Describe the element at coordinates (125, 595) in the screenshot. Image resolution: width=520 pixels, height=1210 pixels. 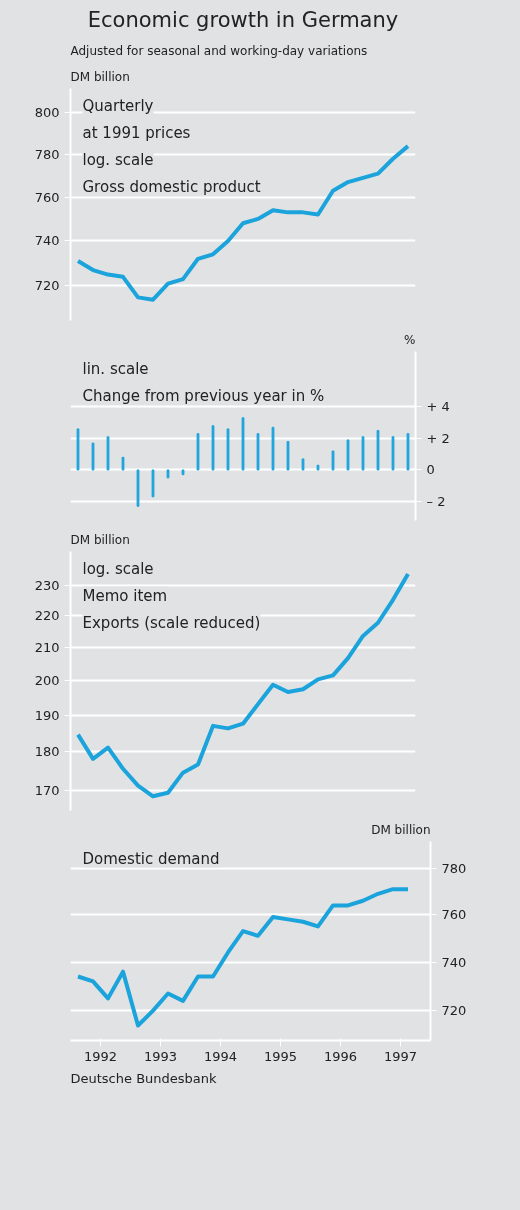
I see `annotation: Memo item` at that location.